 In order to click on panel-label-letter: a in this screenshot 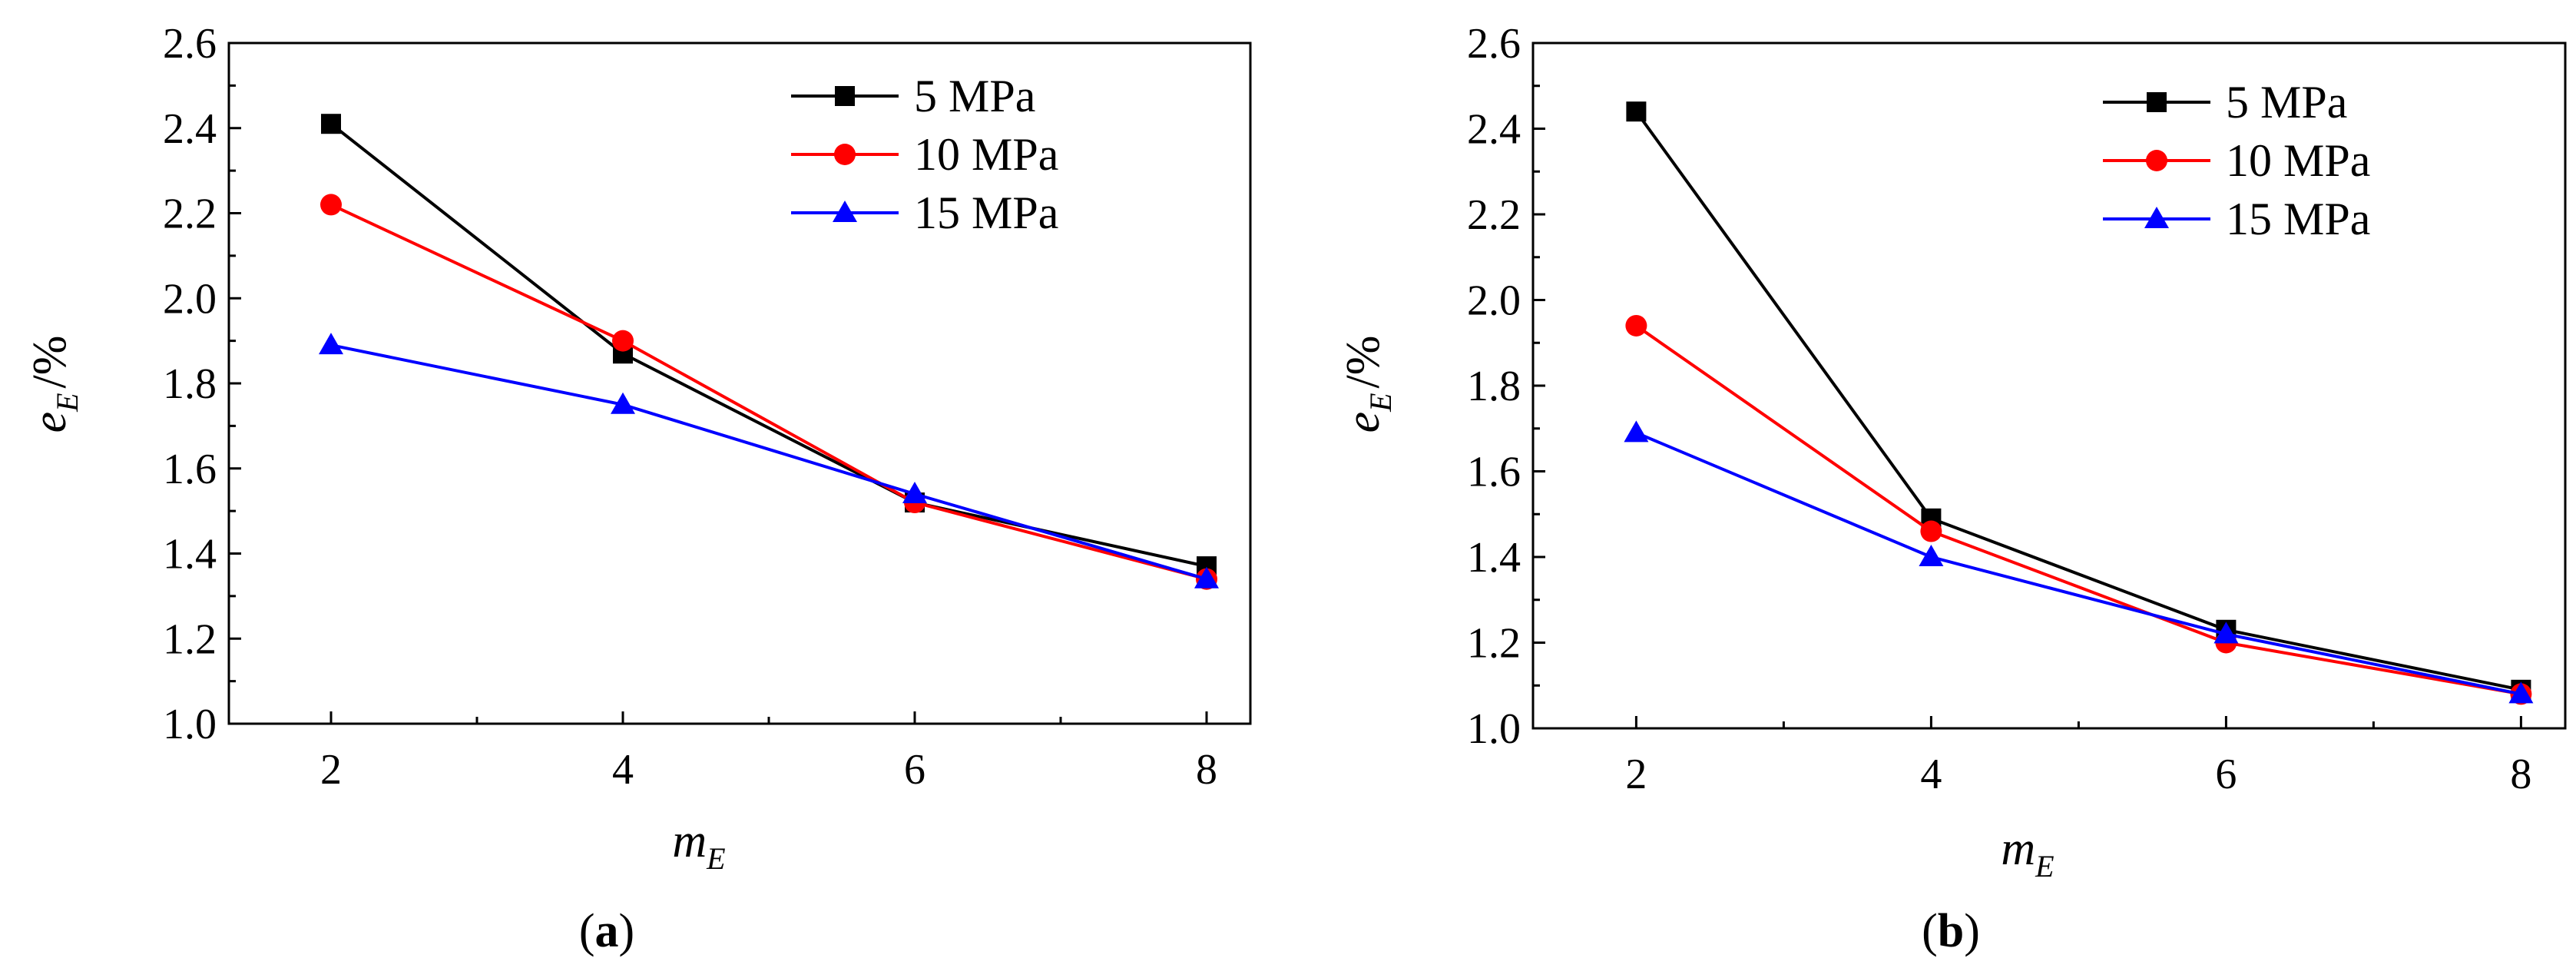, I will do `click(607, 931)`.